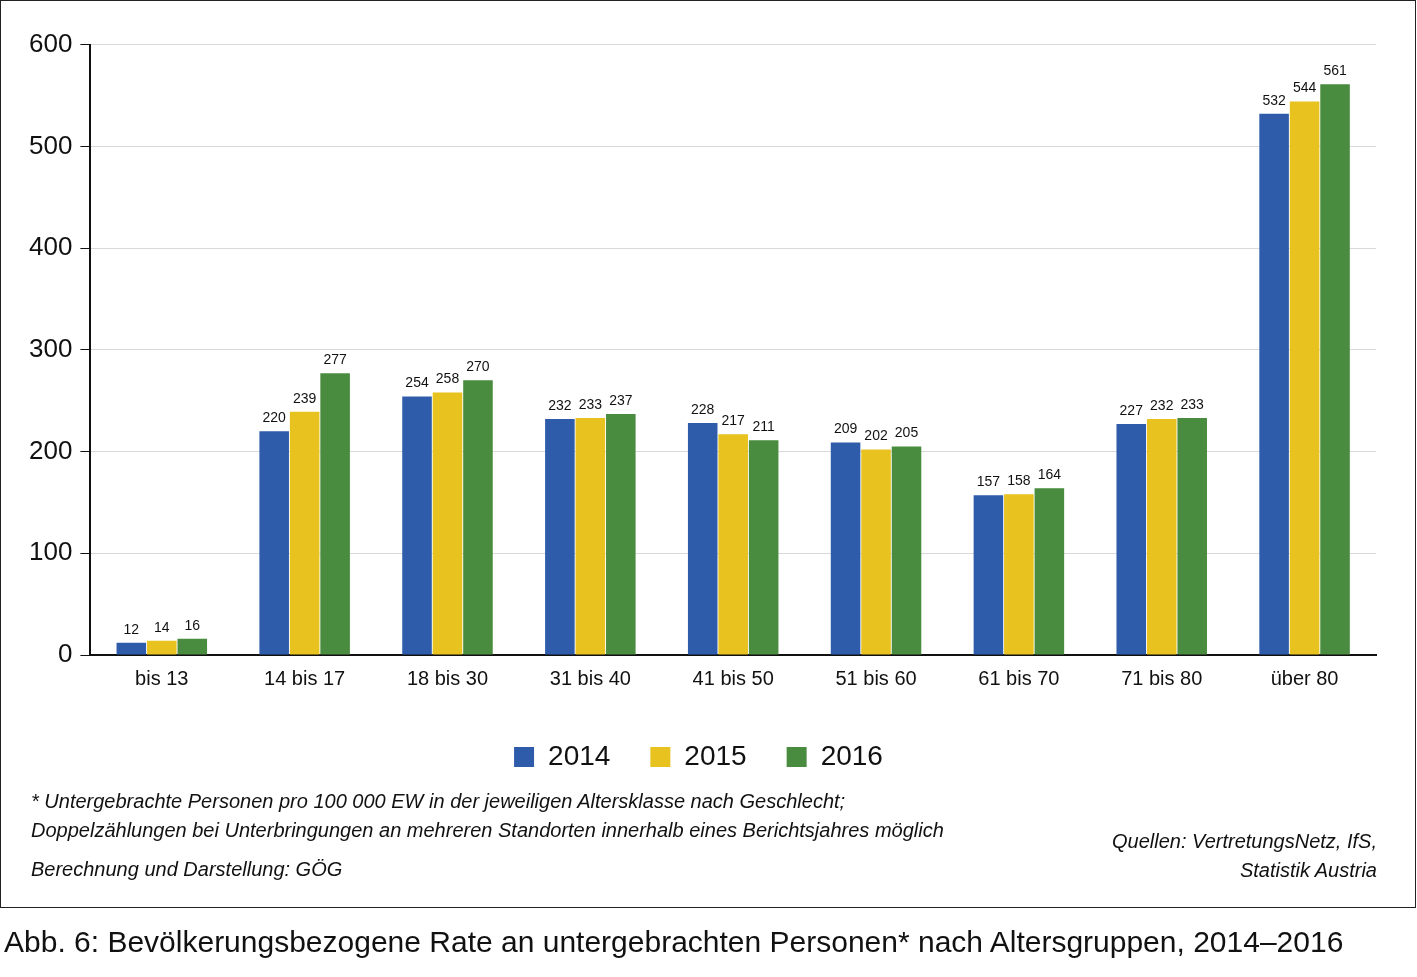 This screenshot has width=1417, height=977. Describe the element at coordinates (733, 677) in the screenshot. I see `x-tick-label: 41 bis 50` at that location.